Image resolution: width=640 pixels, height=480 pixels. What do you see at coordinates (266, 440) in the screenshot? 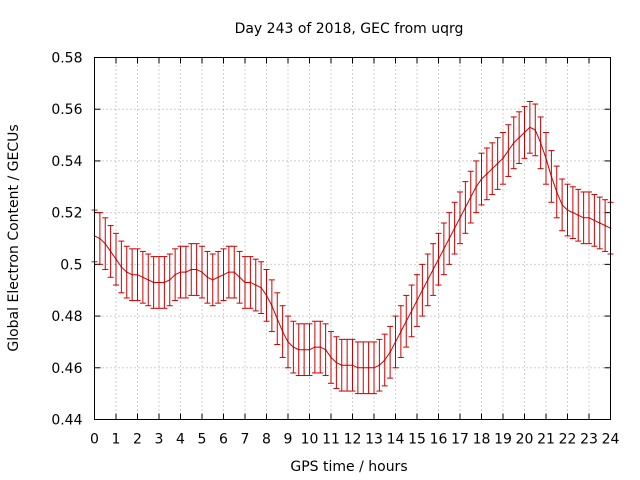
I see `x-tick-label: 8` at bounding box center [266, 440].